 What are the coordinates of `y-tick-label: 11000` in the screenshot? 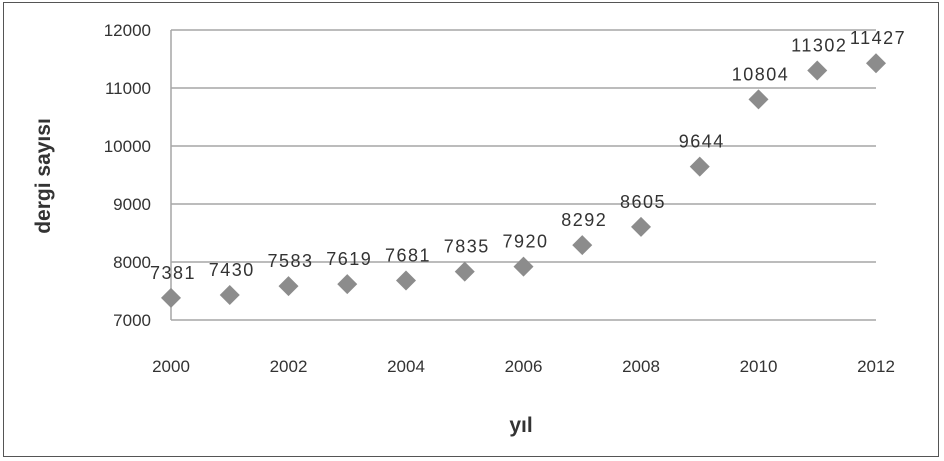 It's located at (128, 88).